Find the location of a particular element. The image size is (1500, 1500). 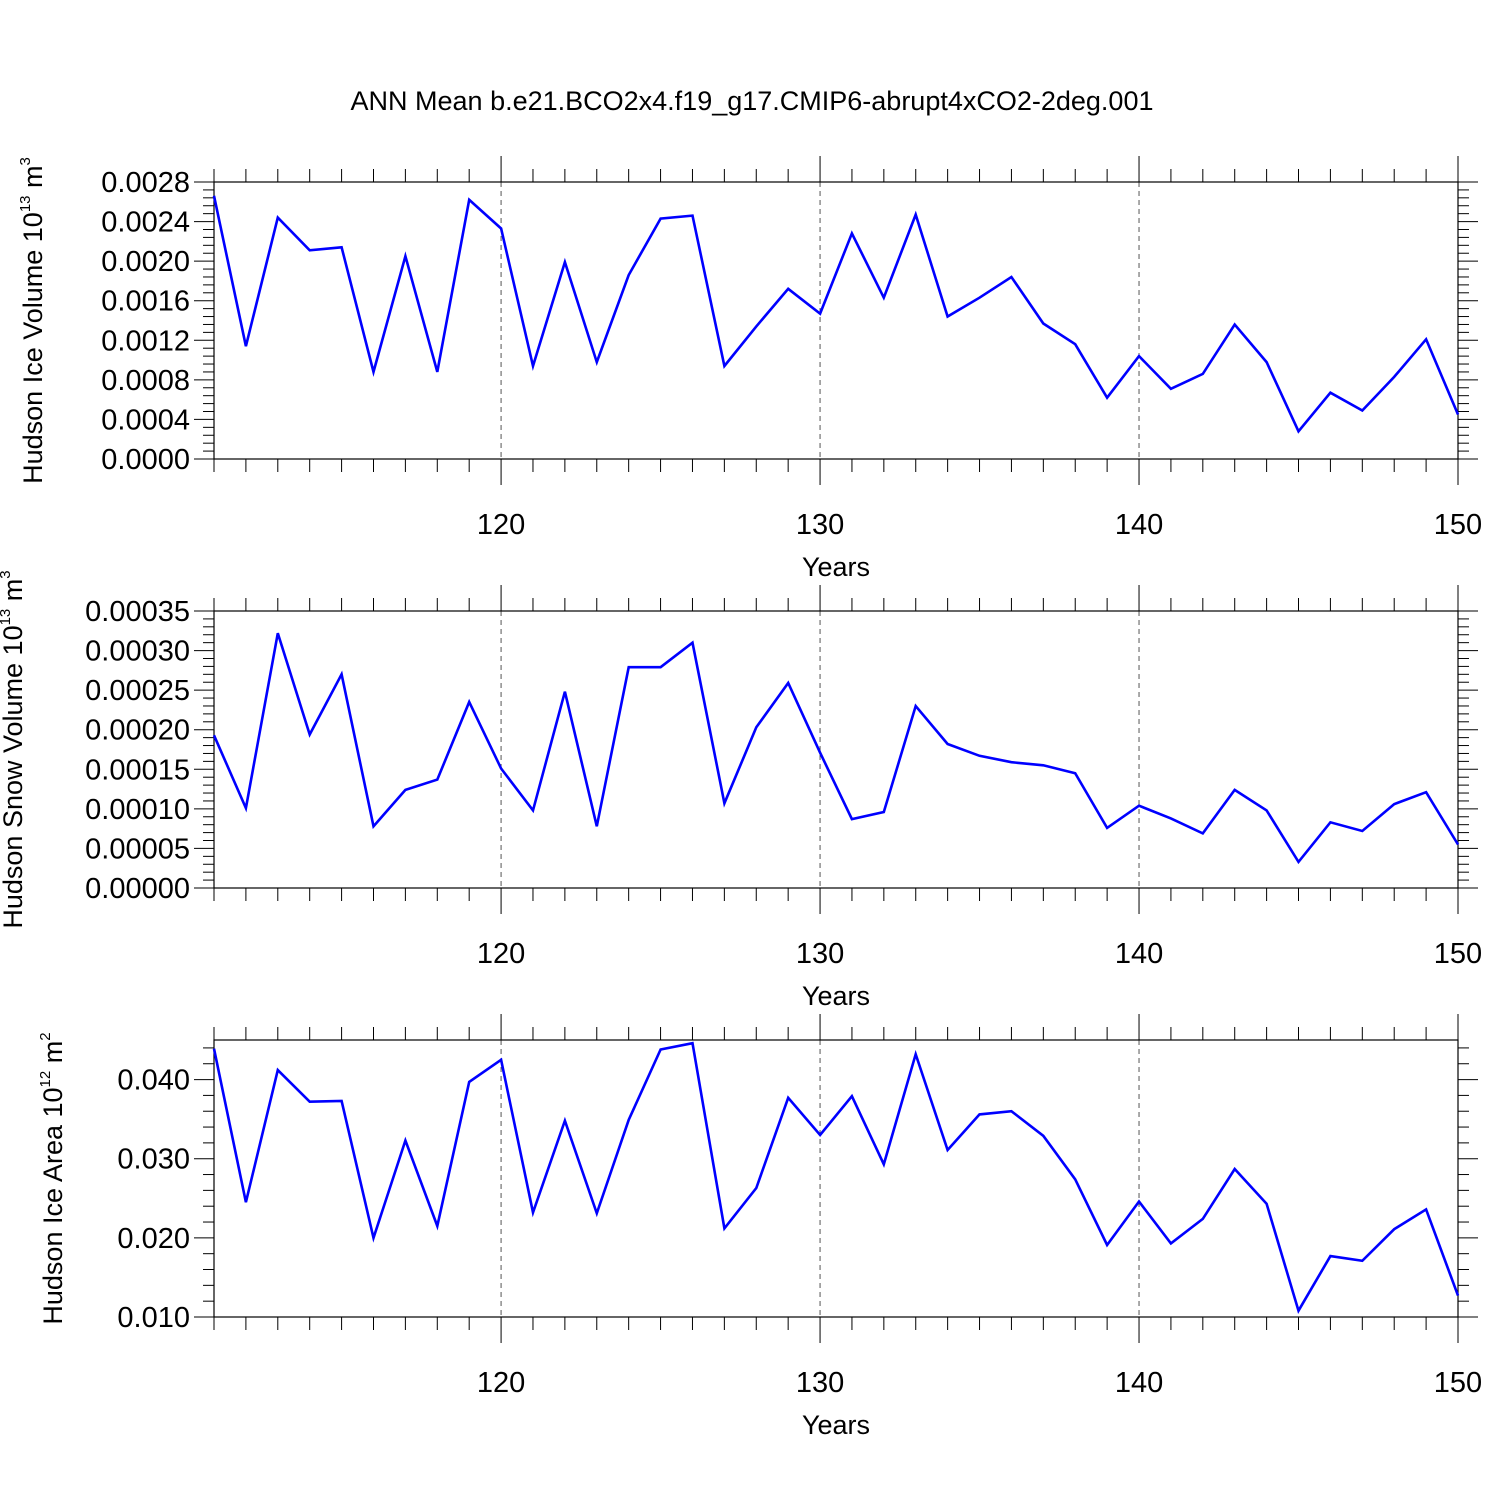

y-tick-label: 0.0000 is located at coordinates (145, 460).